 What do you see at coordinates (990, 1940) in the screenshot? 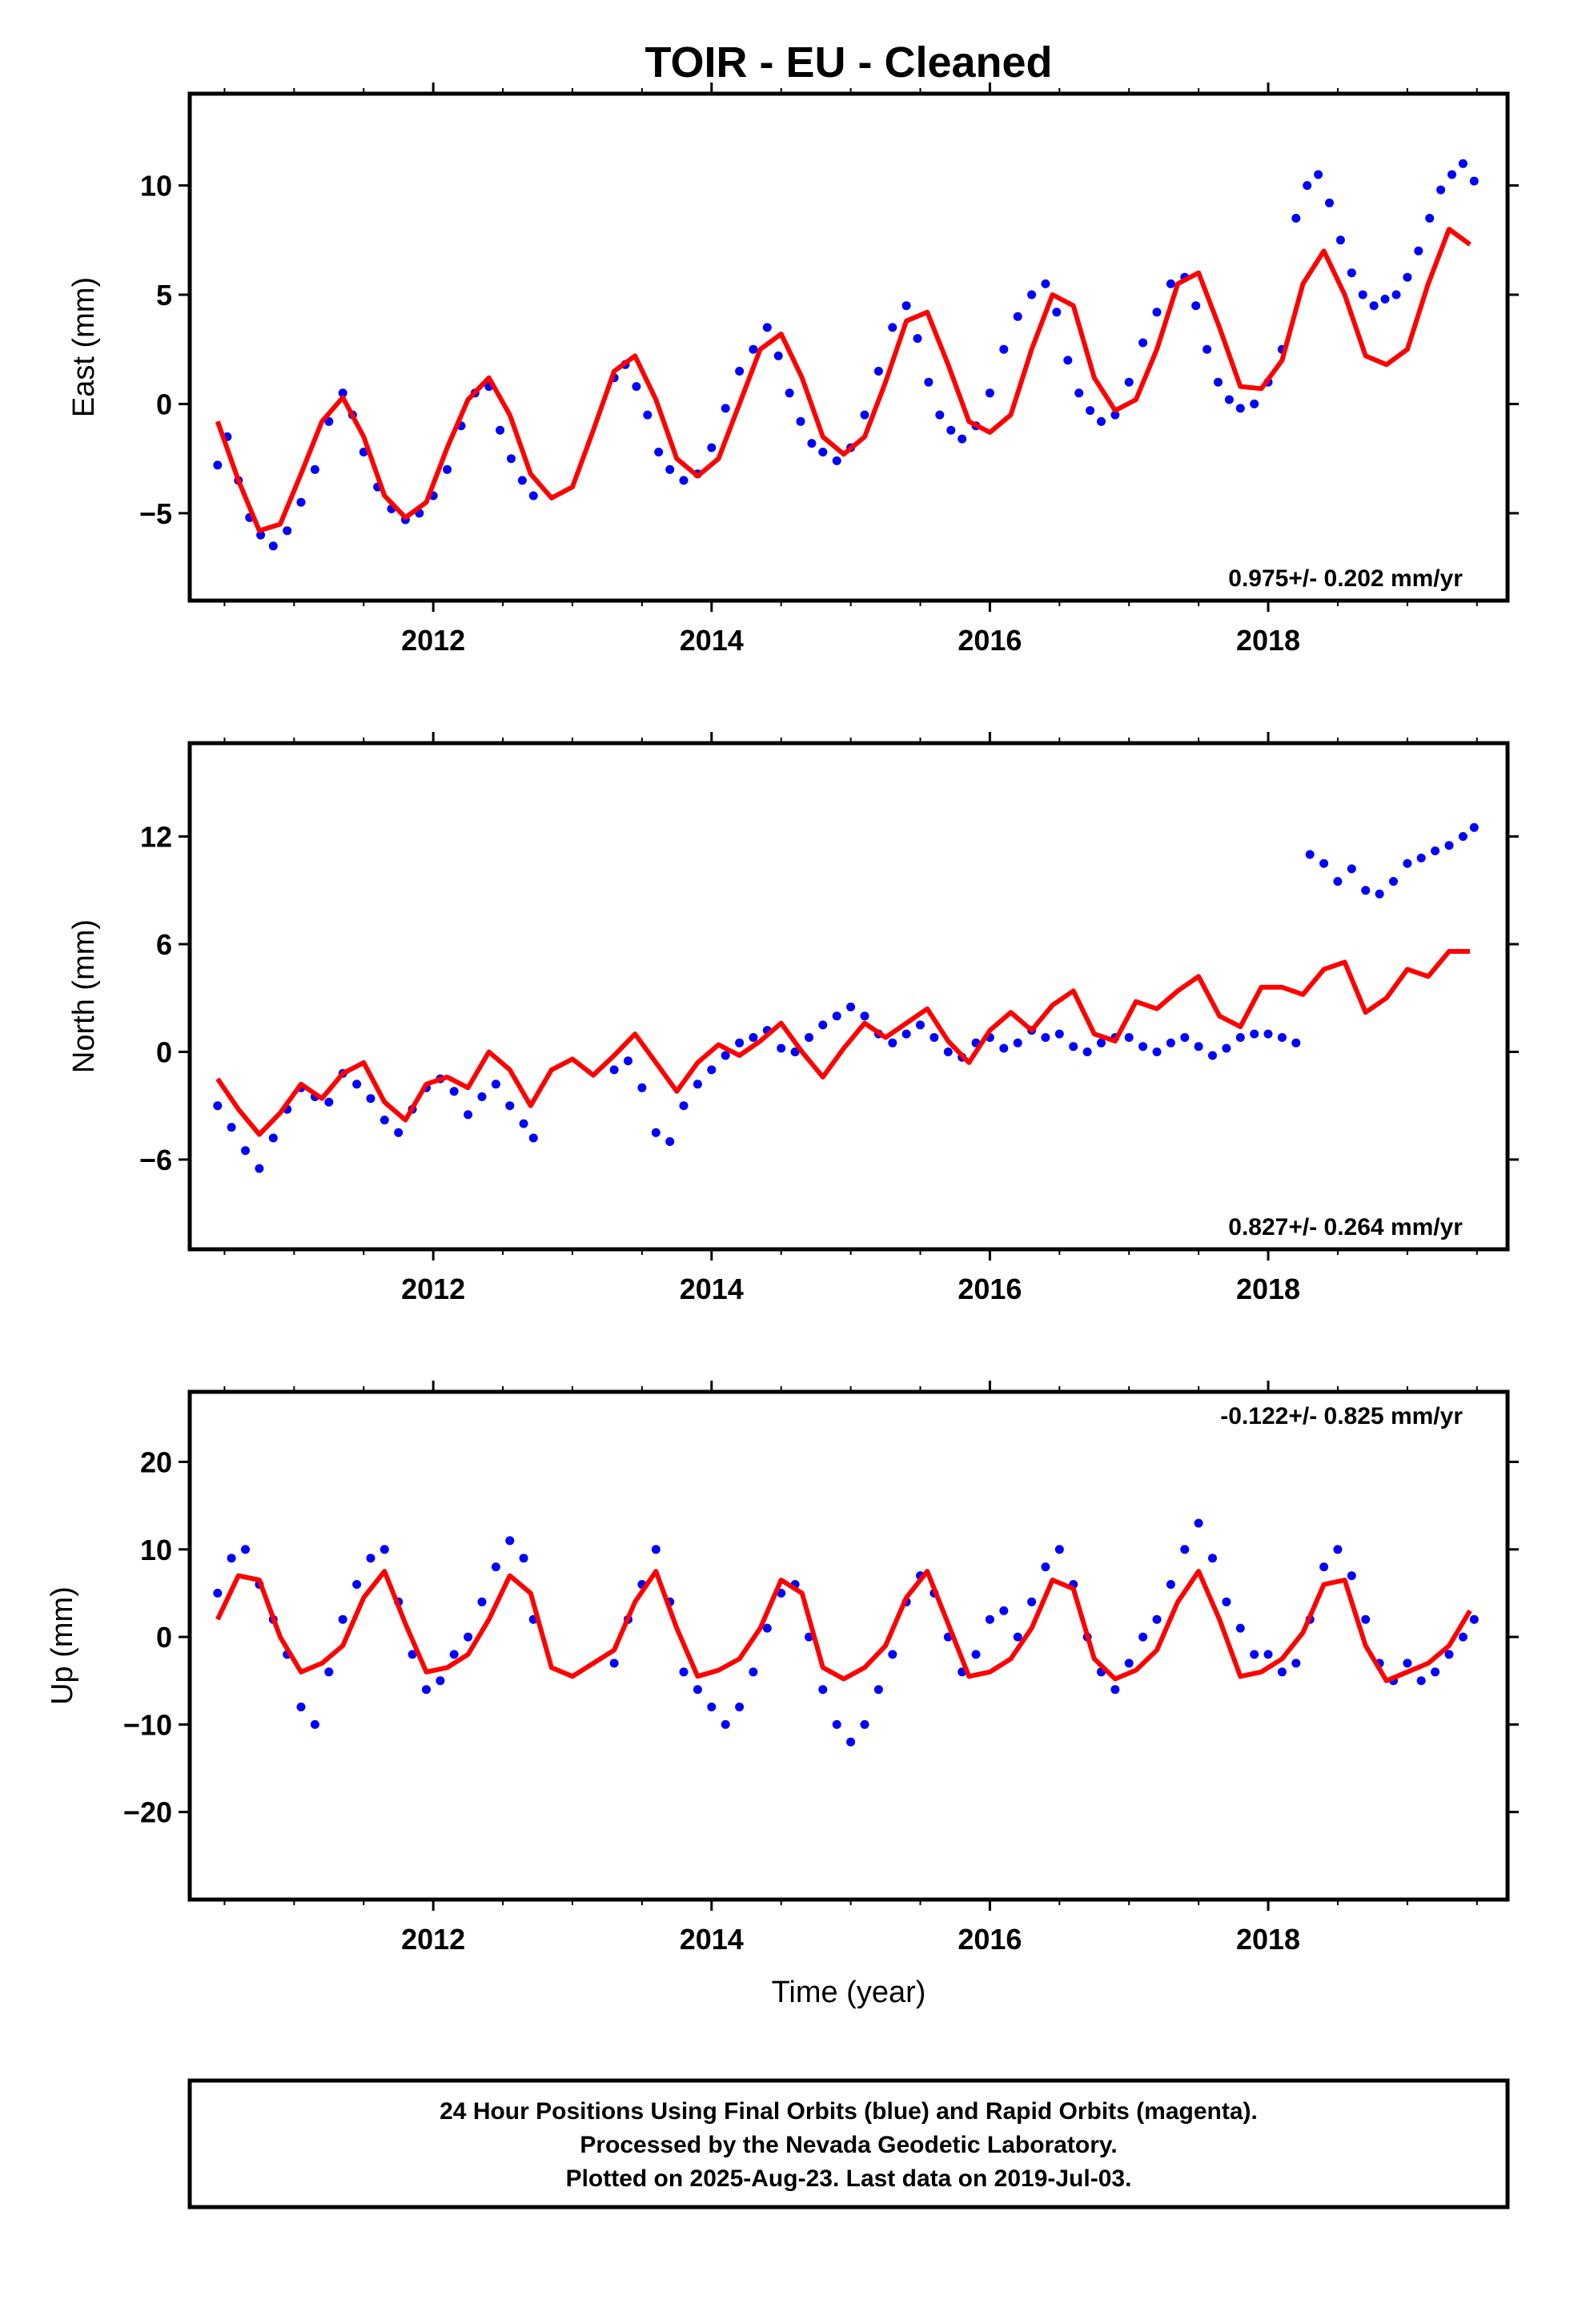
I see `up-x-tick-label: 2016` at bounding box center [990, 1940].